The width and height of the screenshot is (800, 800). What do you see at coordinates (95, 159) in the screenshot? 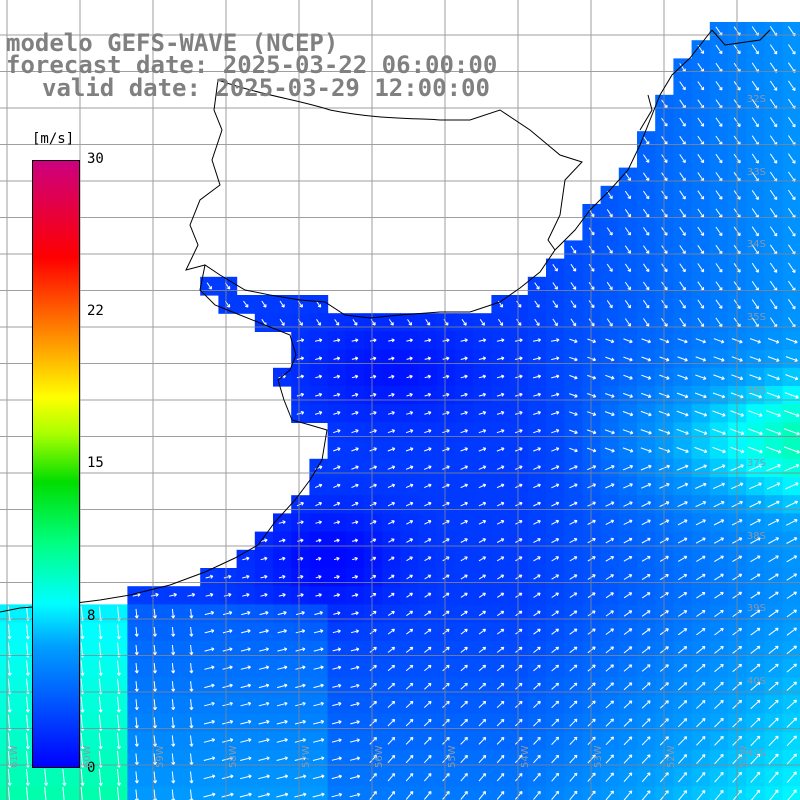
I see `colorbar-tick-30: 30` at bounding box center [95, 159].